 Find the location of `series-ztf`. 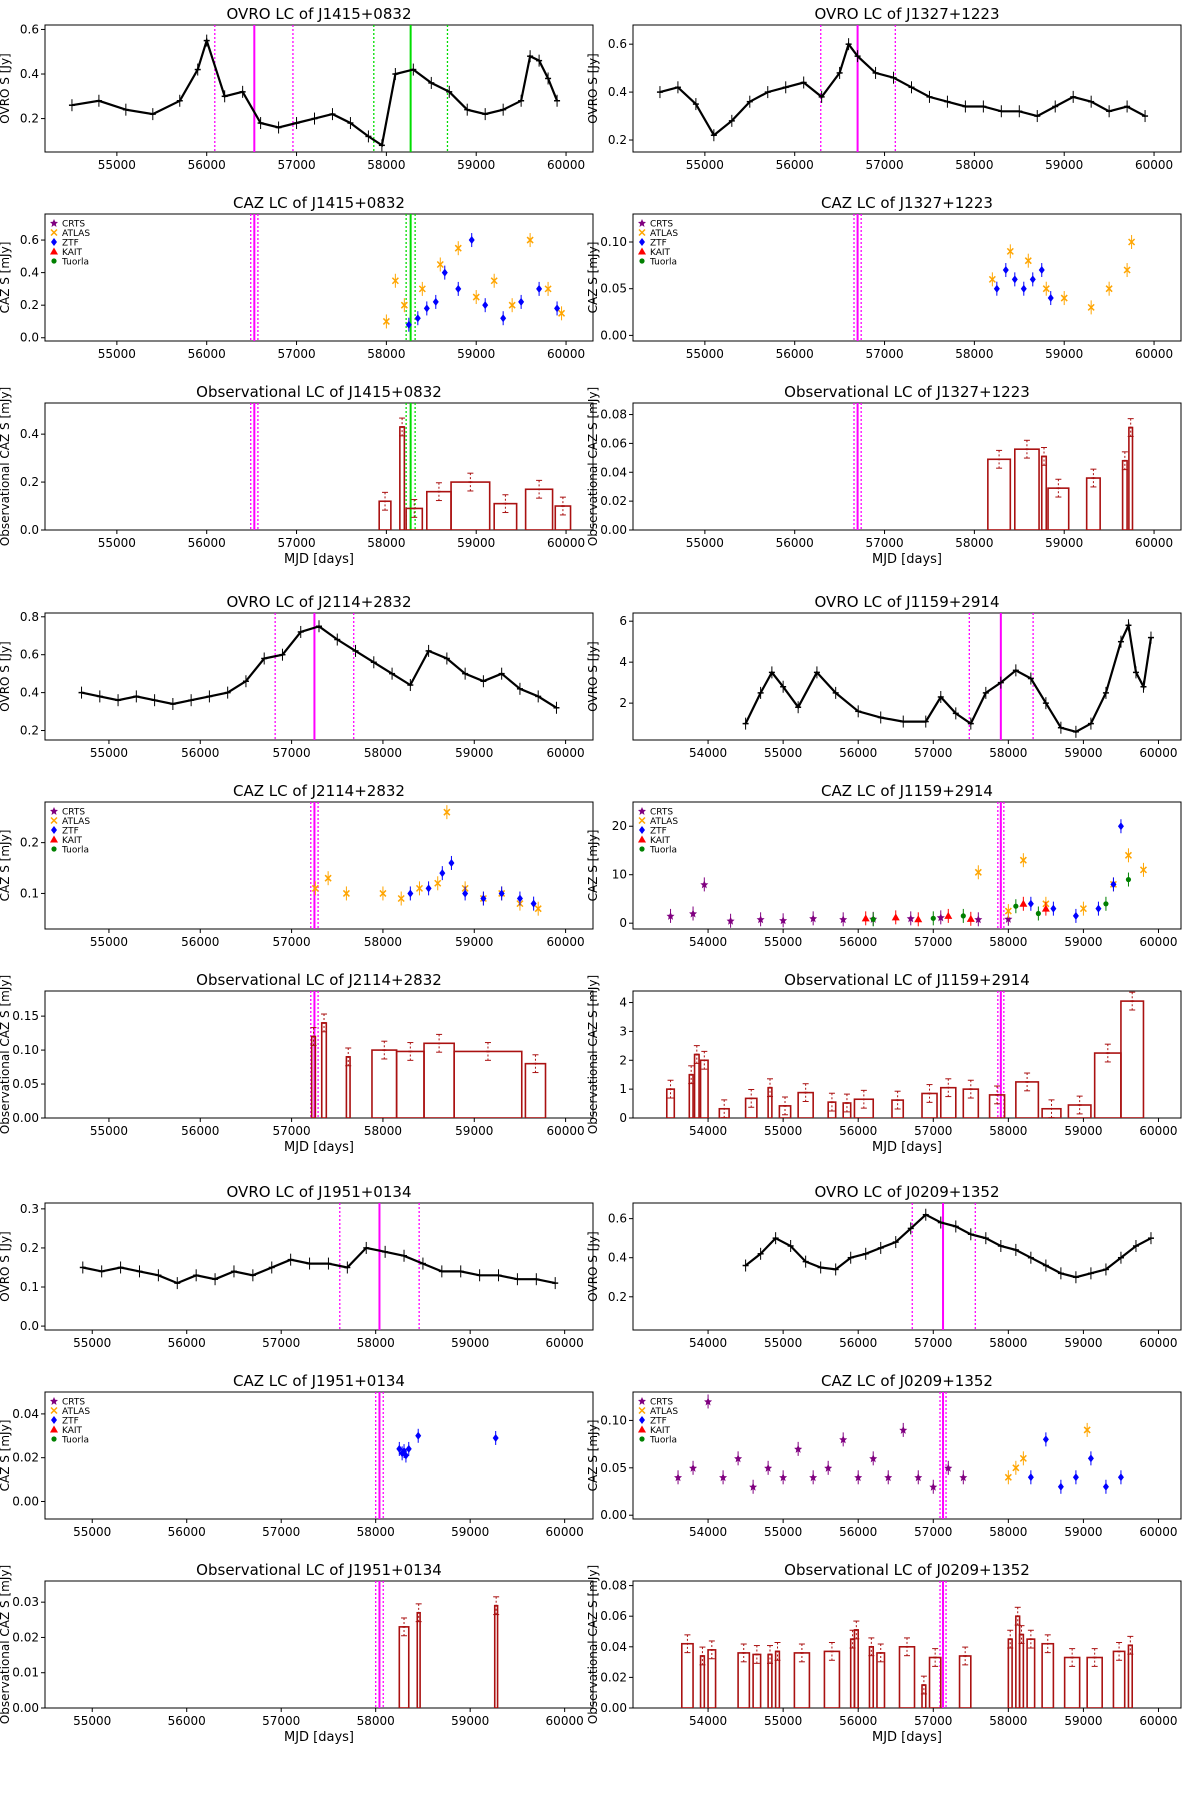

series-ztf is located at coordinates (1075, 871).